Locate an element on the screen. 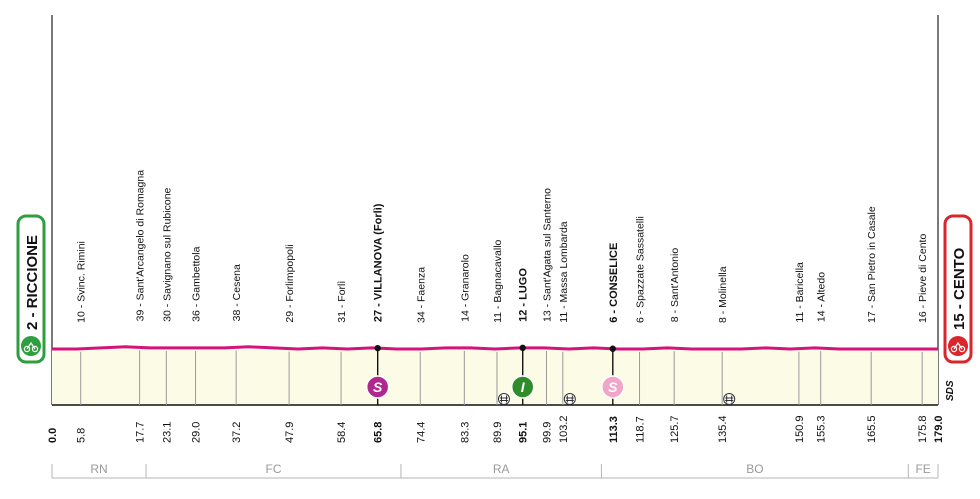 The height and width of the screenshot is (499, 980). profile-fill is located at coordinates (495, 375).